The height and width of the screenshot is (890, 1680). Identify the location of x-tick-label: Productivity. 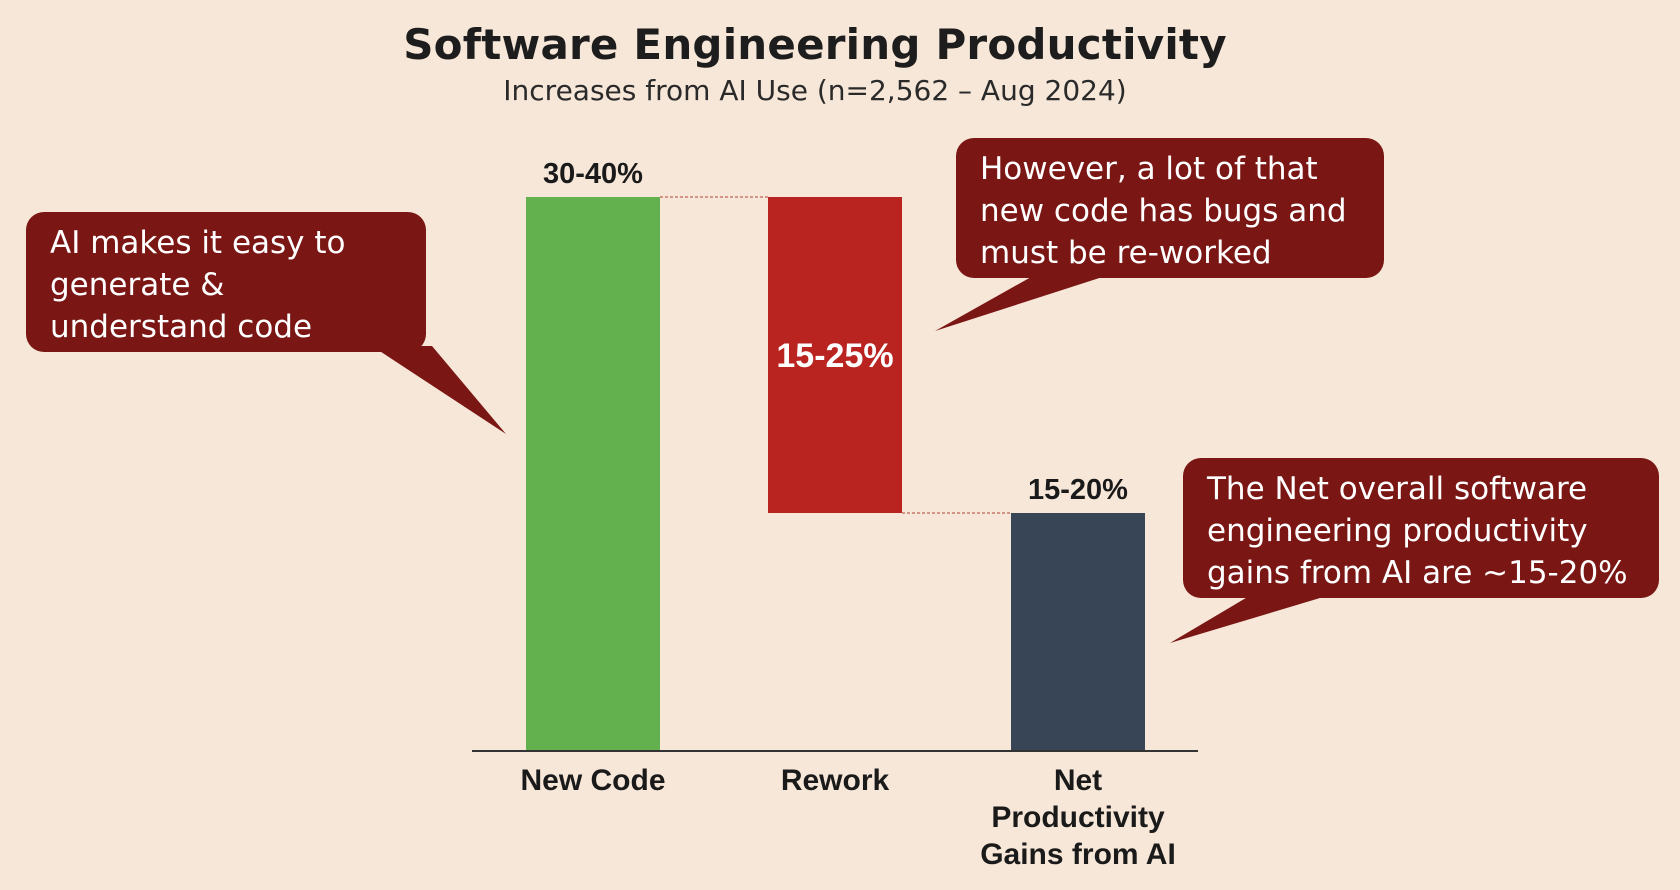
(1078, 817).